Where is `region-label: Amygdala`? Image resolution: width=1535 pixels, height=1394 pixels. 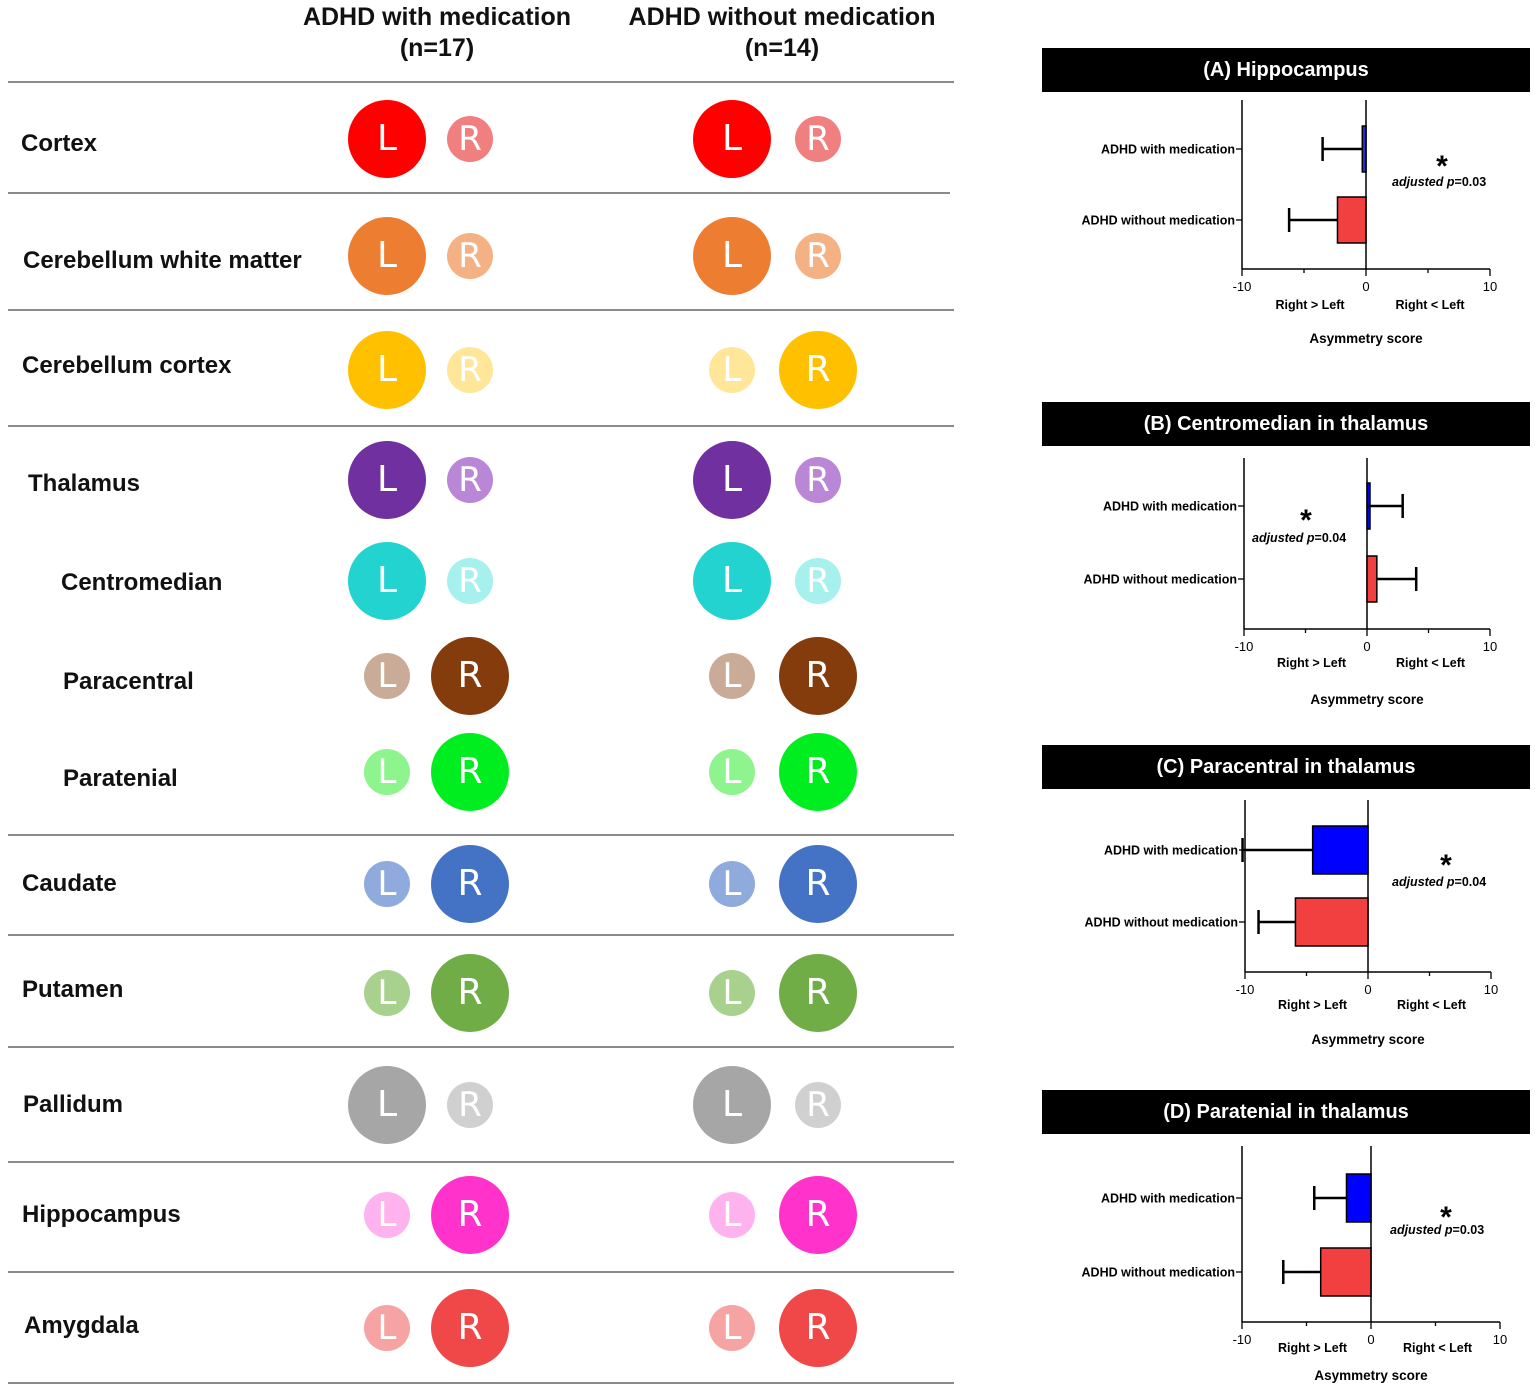
region-label: Amygdala is located at coordinates (81, 1325).